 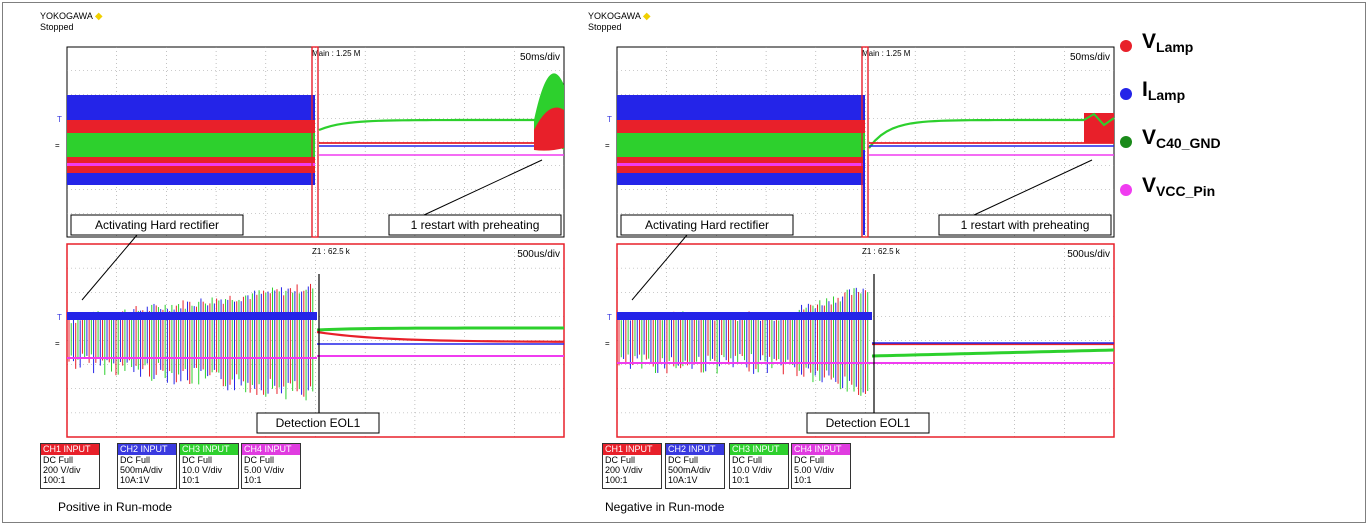 I want to click on legend-label: ILamp, so click(x=1164, y=90).